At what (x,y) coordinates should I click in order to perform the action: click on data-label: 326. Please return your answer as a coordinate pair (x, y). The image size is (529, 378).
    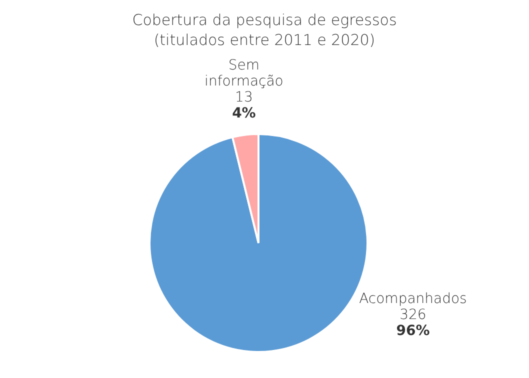
    Looking at the image, I should click on (413, 314).